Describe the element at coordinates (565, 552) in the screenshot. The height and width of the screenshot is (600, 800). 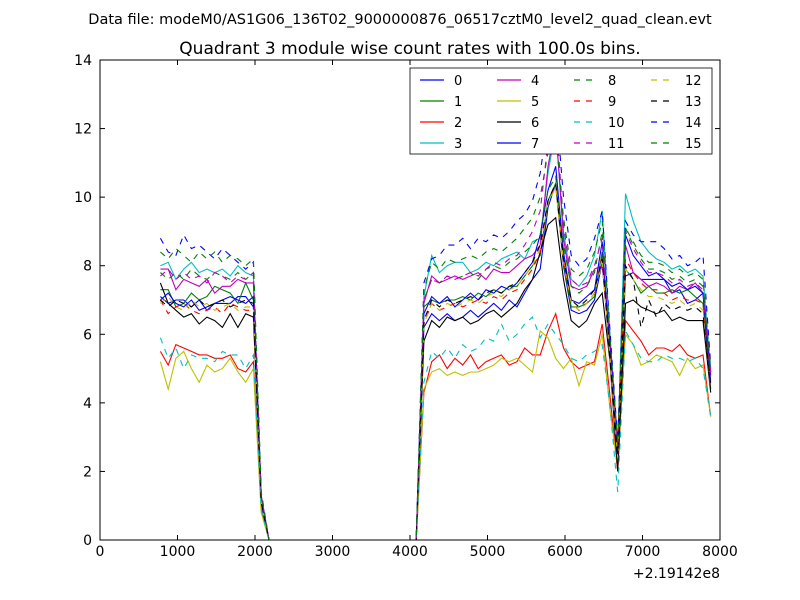
I see `x-tick-label: 6000` at that location.